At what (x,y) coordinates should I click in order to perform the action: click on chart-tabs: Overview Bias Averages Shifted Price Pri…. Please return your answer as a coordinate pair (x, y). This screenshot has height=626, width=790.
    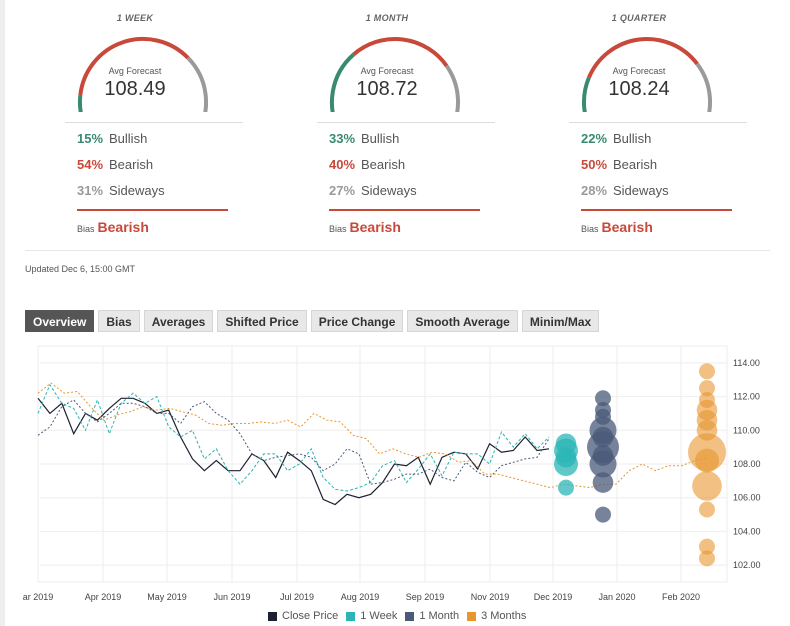
    Looking at the image, I should click on (314, 321).